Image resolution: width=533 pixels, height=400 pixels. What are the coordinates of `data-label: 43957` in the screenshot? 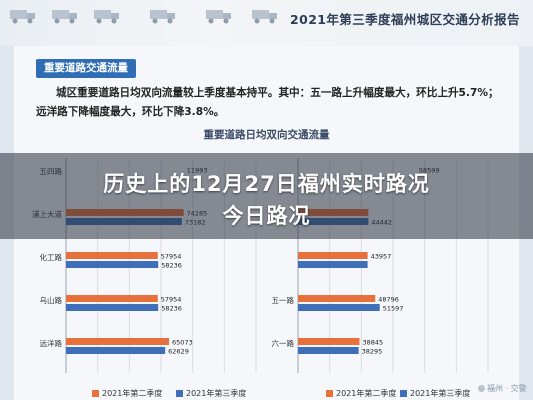 It's located at (381, 257).